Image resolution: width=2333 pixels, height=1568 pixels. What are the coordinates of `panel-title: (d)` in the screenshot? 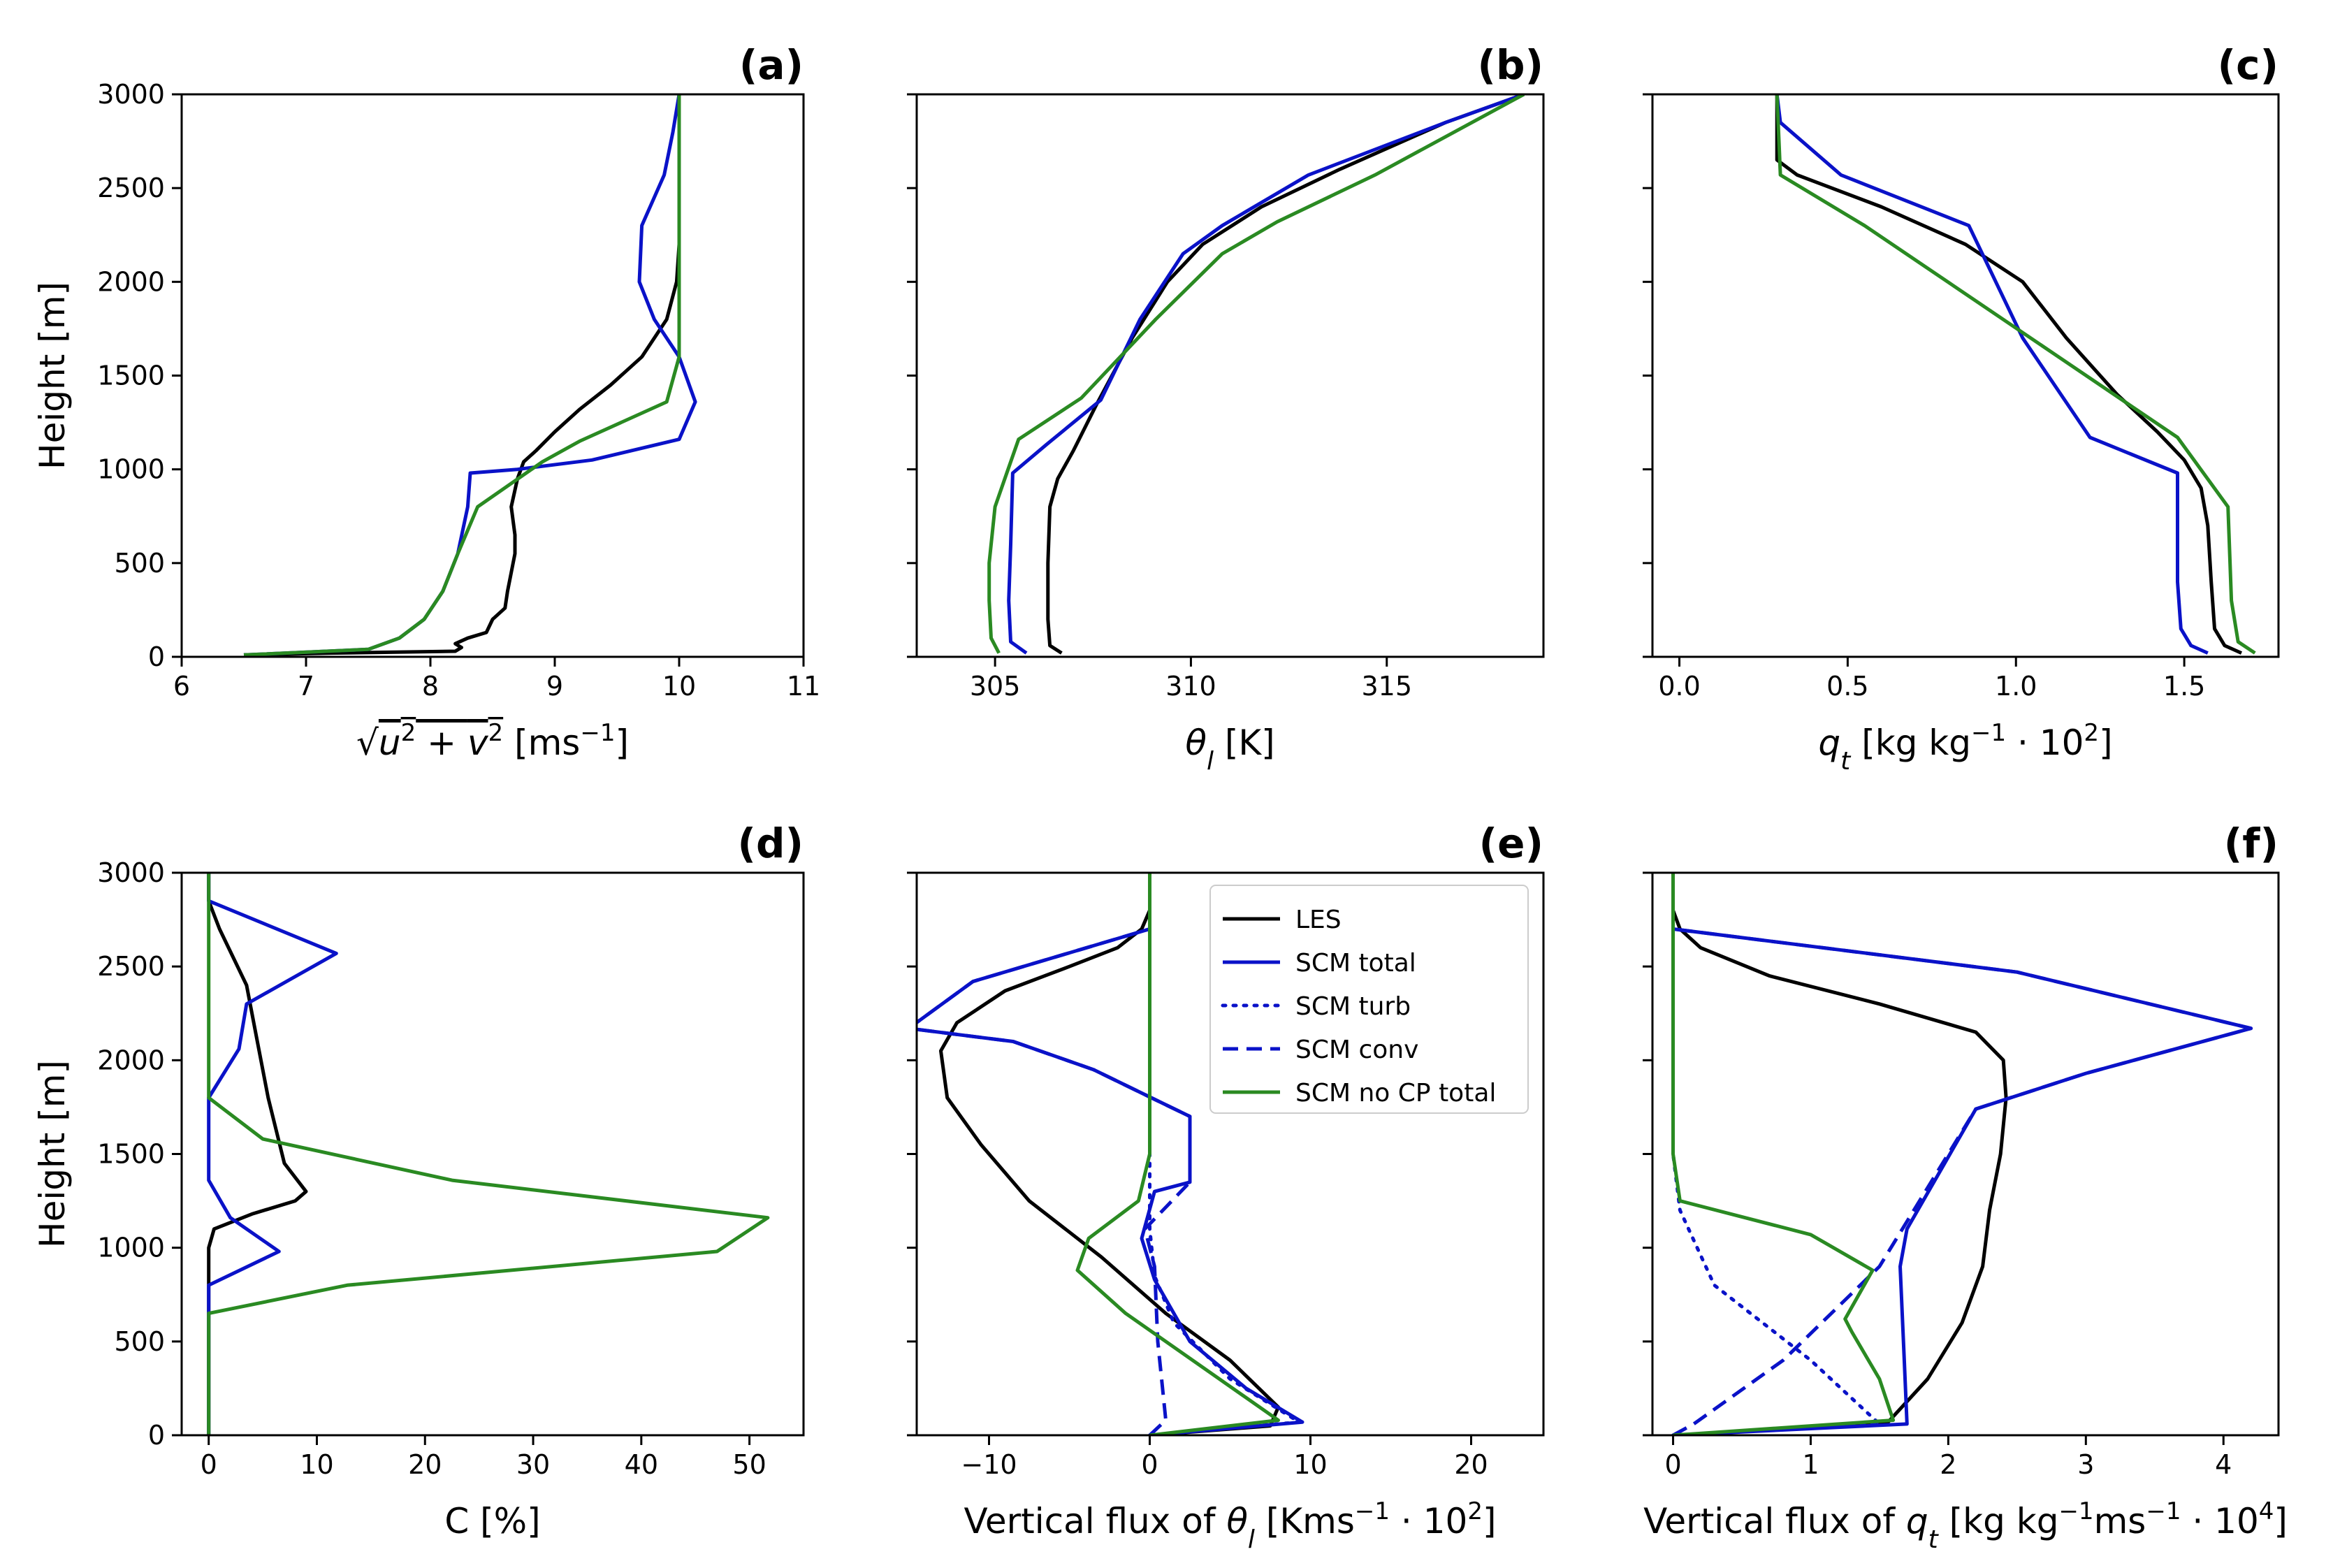 It's located at (770, 843).